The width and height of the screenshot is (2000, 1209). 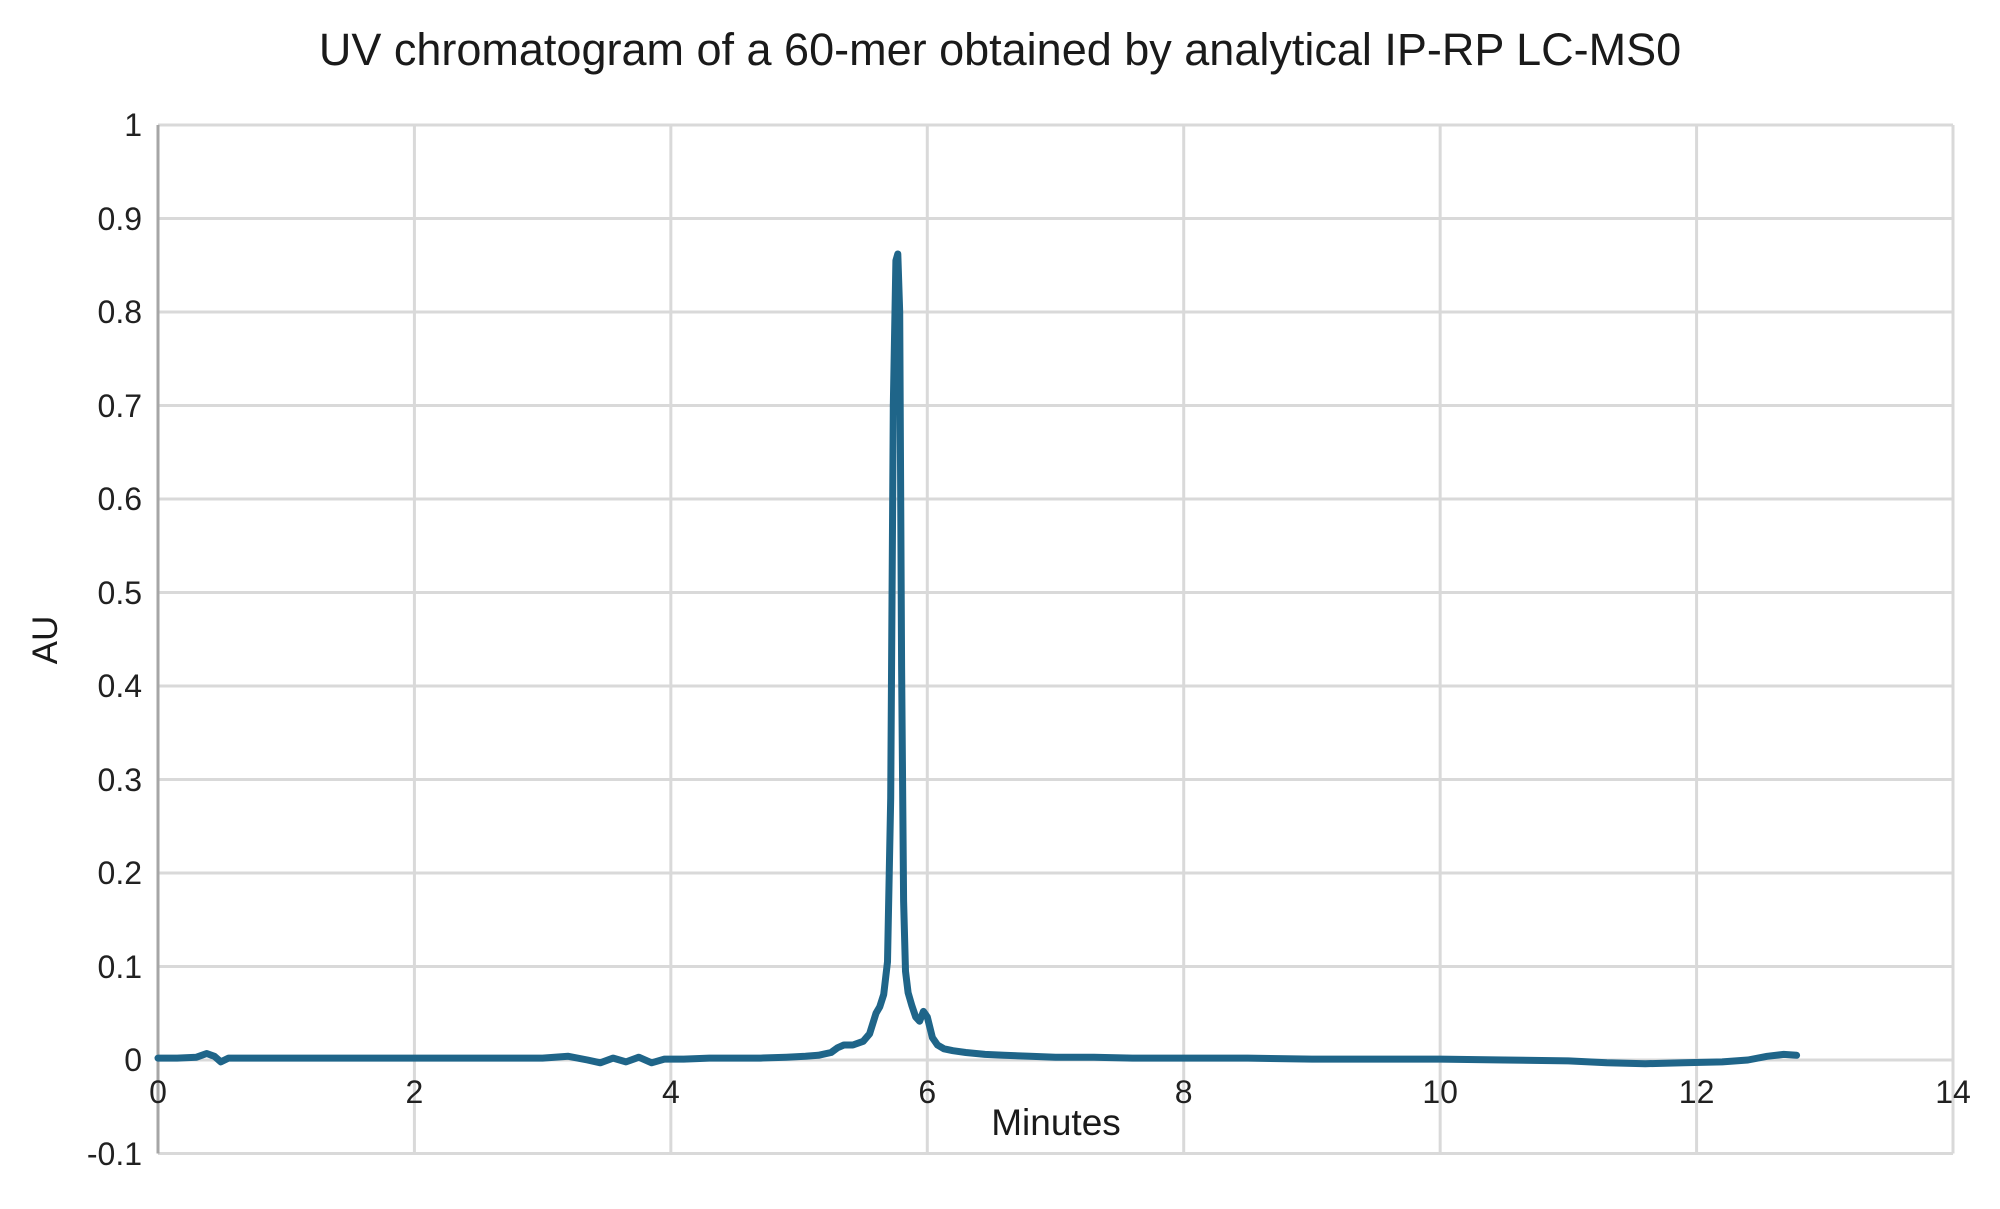 What do you see at coordinates (1440, 1092) in the screenshot?
I see `x-tick-label: 10` at bounding box center [1440, 1092].